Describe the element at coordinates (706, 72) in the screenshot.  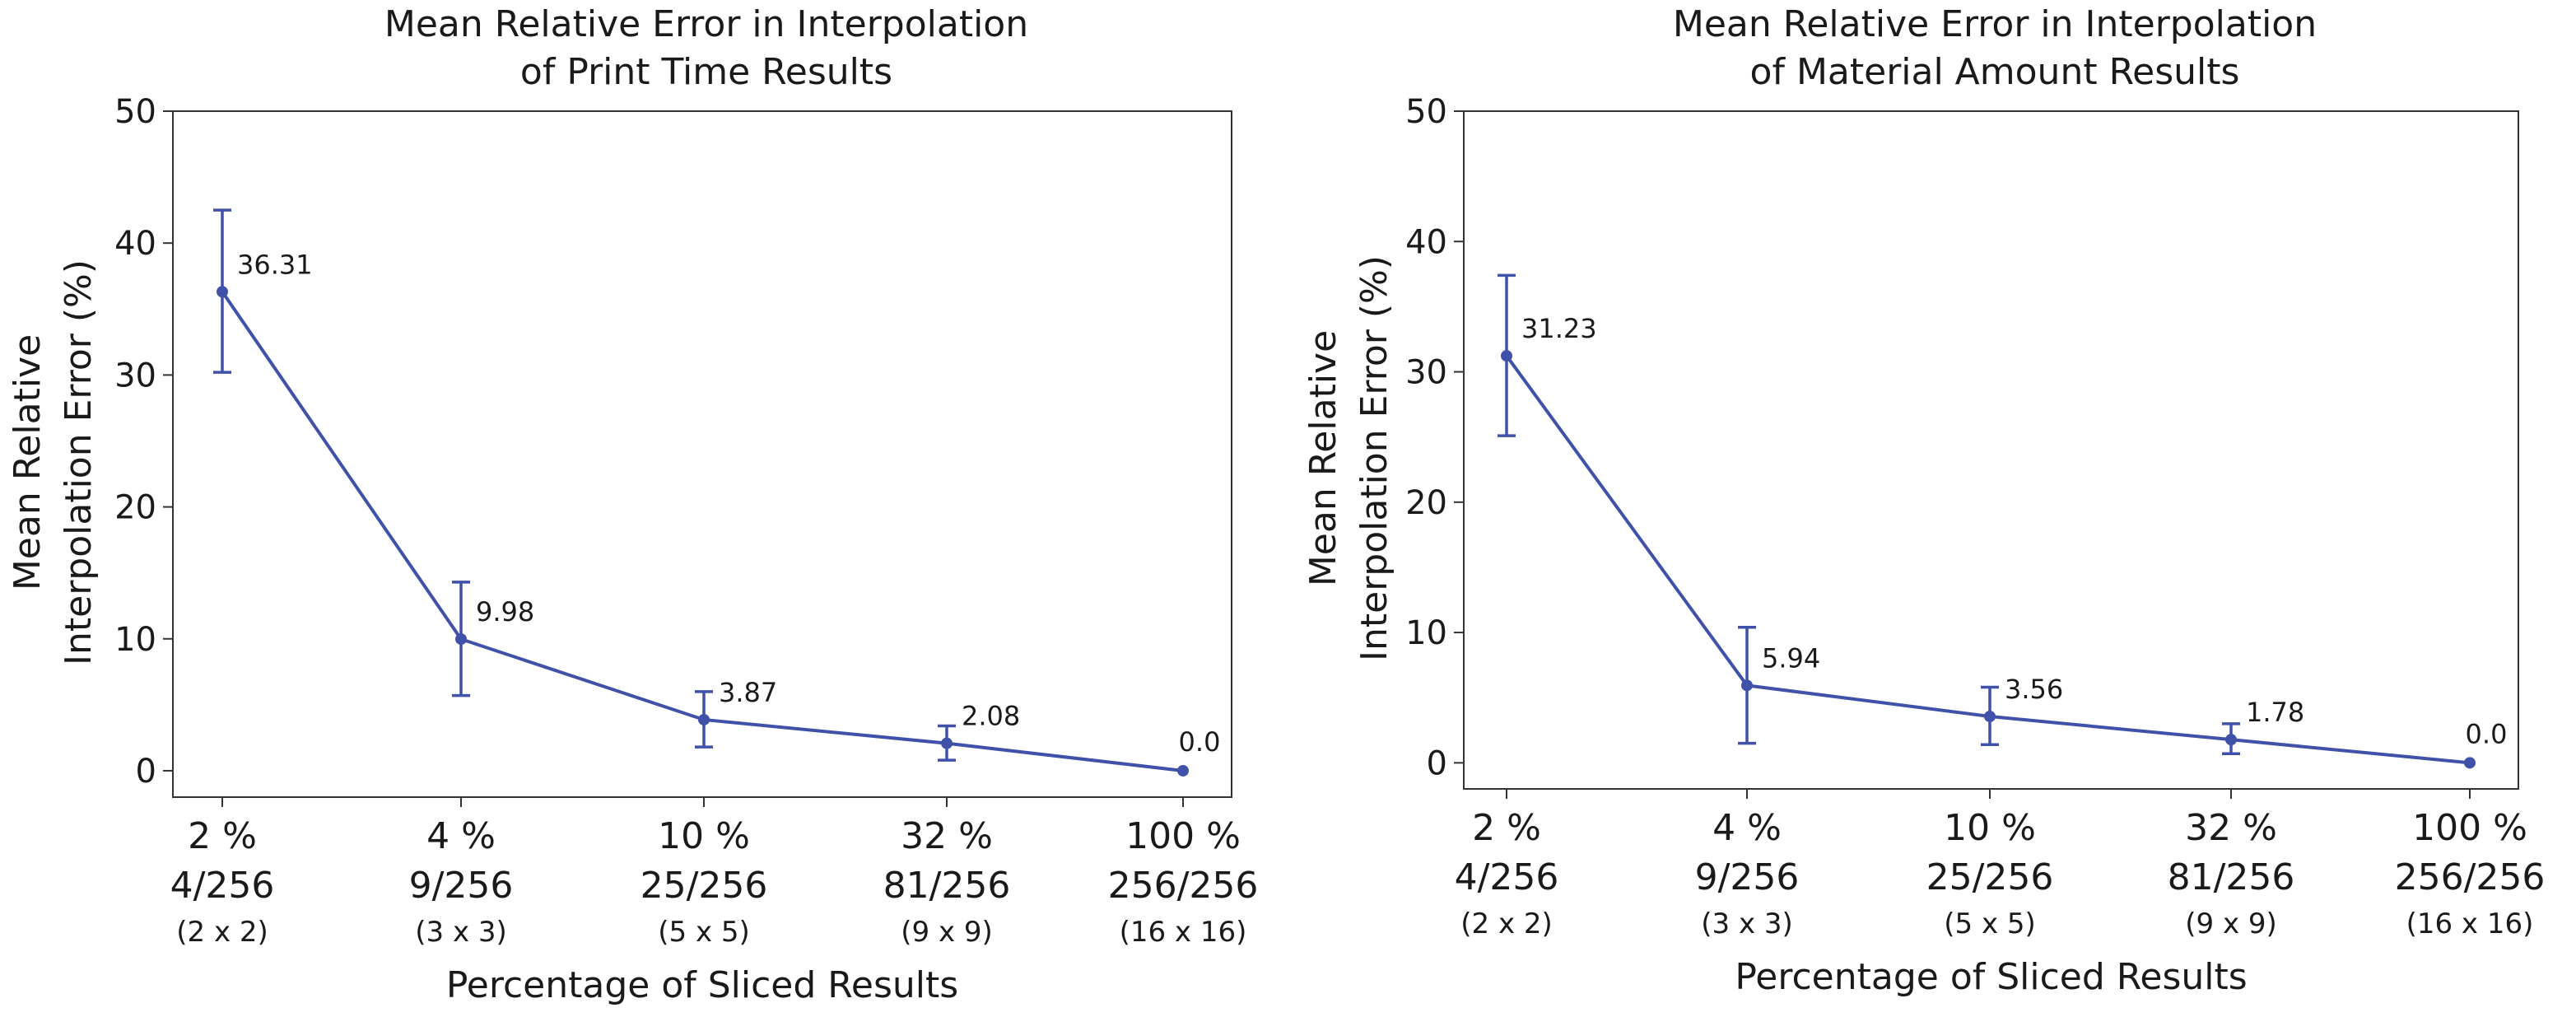
I see `chart-title: of Print Time Results` at that location.